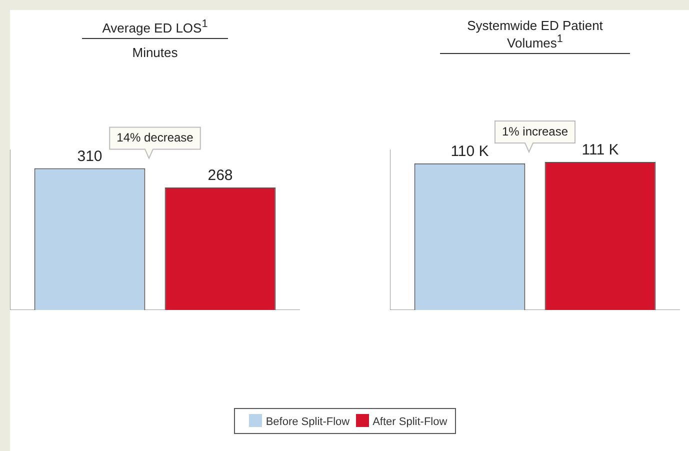  Describe the element at coordinates (600, 150) in the screenshot. I see `data-label: 111 K` at that location.